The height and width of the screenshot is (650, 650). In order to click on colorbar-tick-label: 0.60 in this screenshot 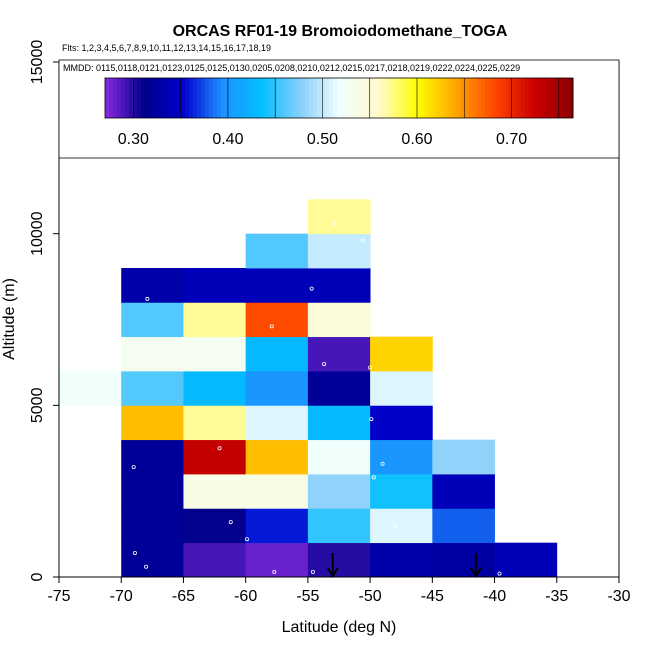, I will do `click(416, 139)`.